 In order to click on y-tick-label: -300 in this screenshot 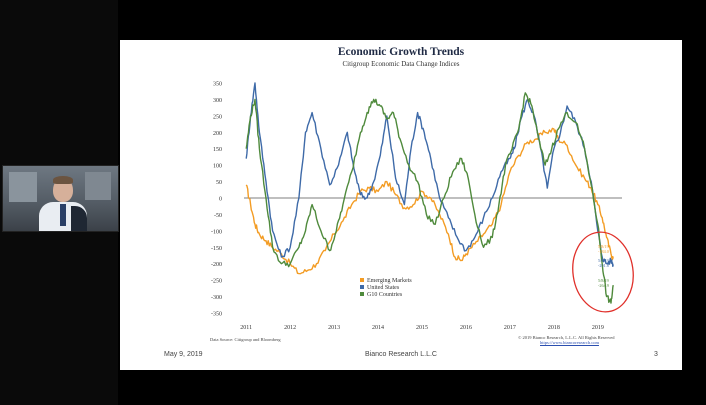, I will do `click(216, 298)`.